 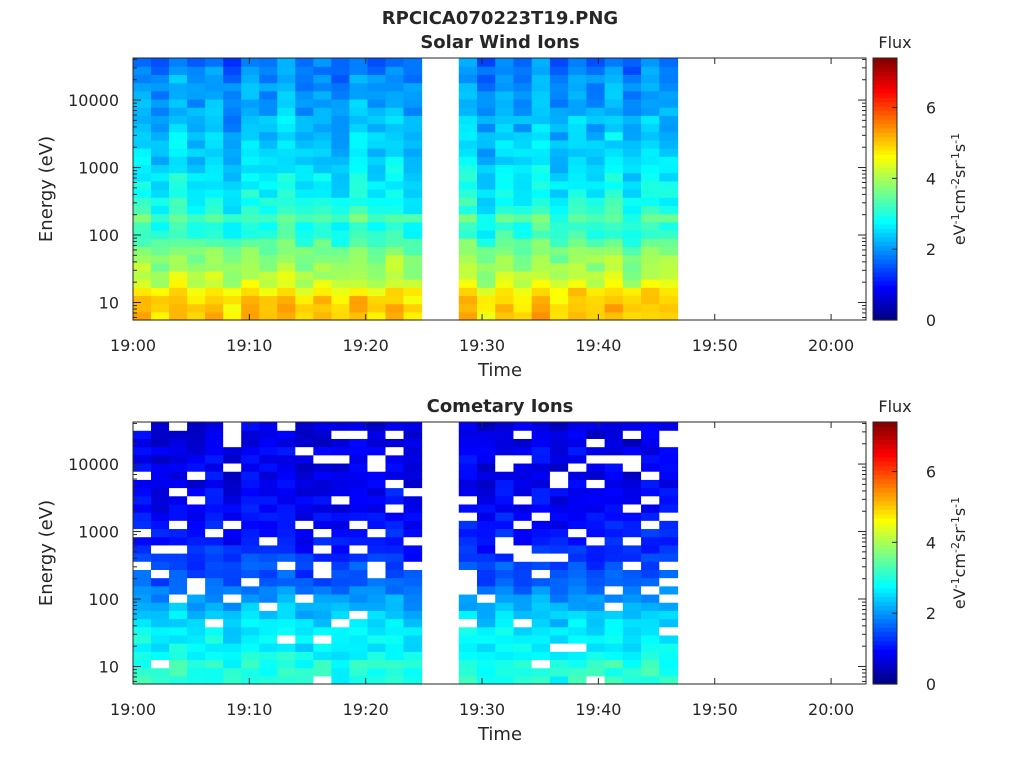 What do you see at coordinates (500, 406) in the screenshot?
I see `panel-title-cometary: Cometary Ions` at bounding box center [500, 406].